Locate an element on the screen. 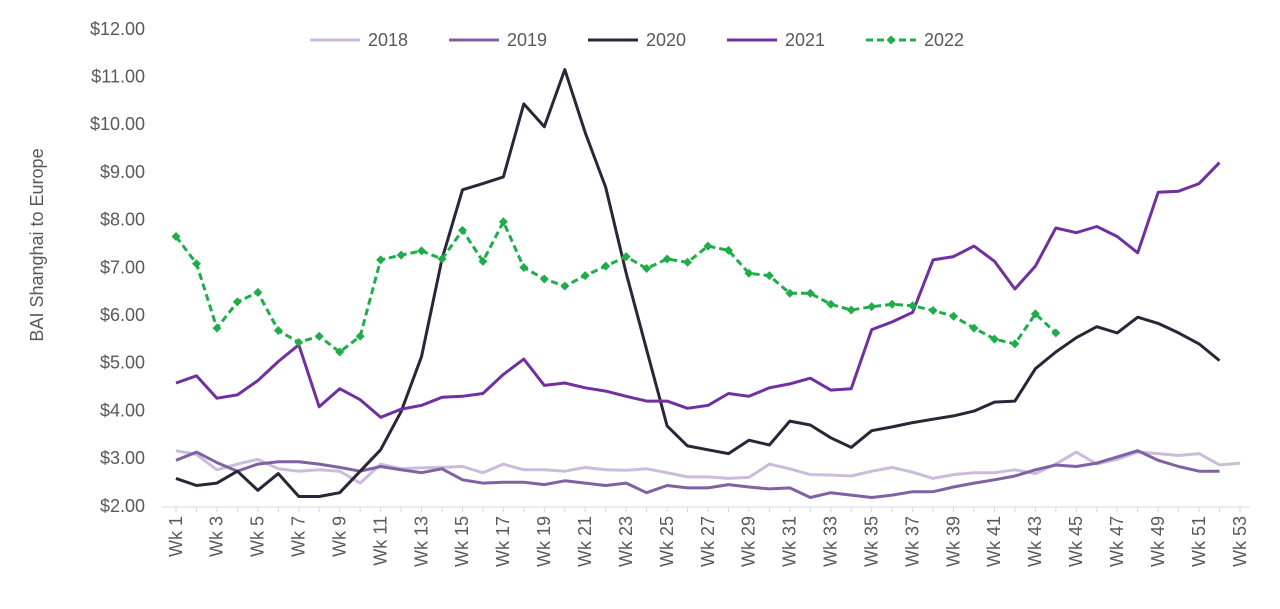  x-tick-label: Wk 13 is located at coordinates (421, 541).